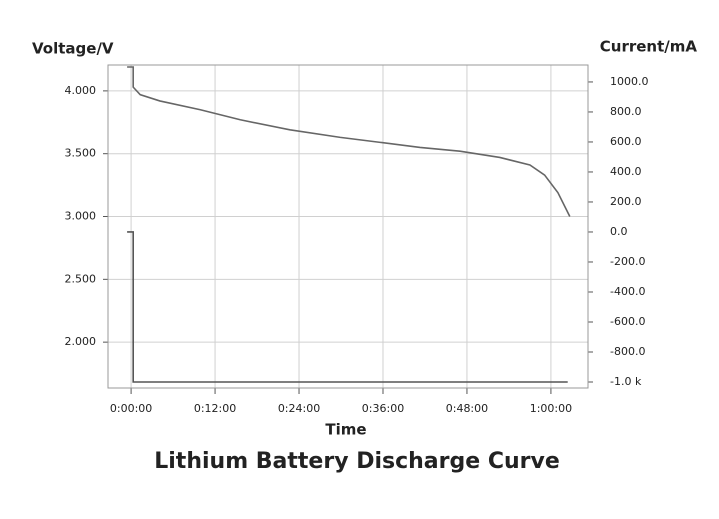  What do you see at coordinates (627, 291) in the screenshot?
I see `y2-tick-label: -400.0` at bounding box center [627, 291].